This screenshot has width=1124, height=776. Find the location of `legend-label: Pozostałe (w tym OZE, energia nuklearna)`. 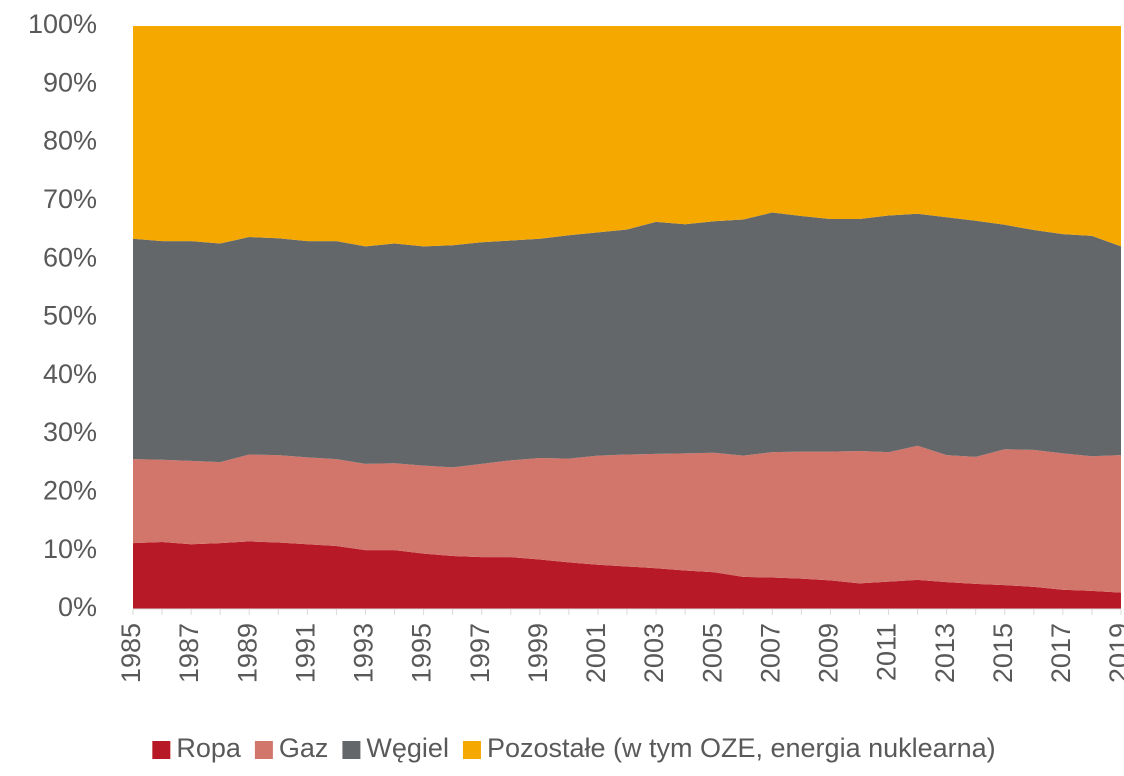

legend-label: Pozostałe (w tym OZE, energia nuklearna) is located at coordinates (741, 748).